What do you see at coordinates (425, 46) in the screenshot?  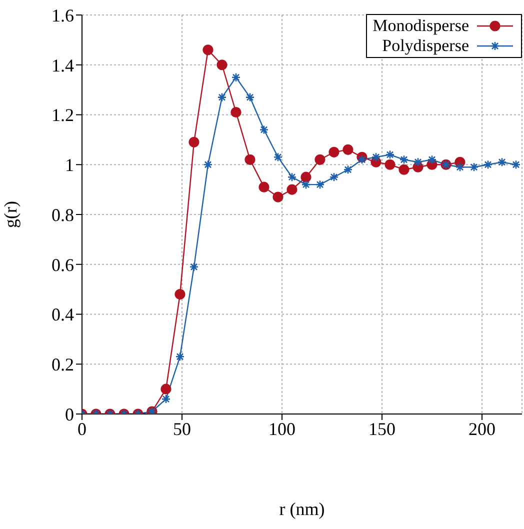 I see `legend-label: Polydisperse` at bounding box center [425, 46].